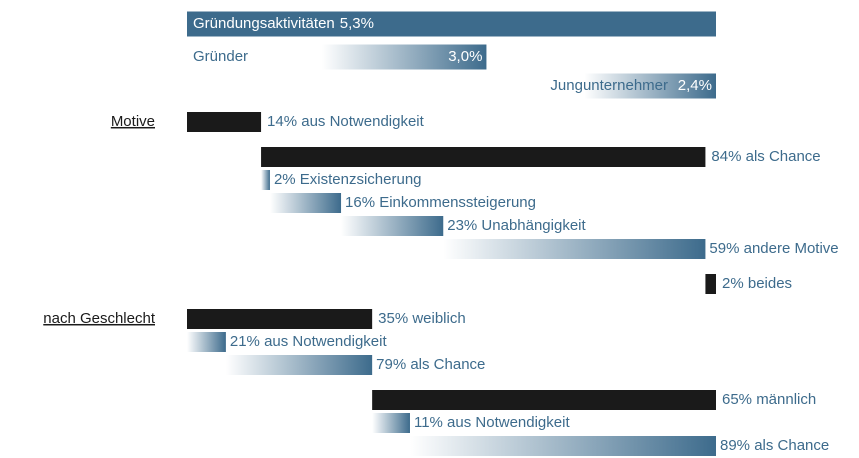 The height and width of the screenshot is (458, 859). Describe the element at coordinates (769, 399) in the screenshot. I see `bar-label: 65% männlich` at that location.